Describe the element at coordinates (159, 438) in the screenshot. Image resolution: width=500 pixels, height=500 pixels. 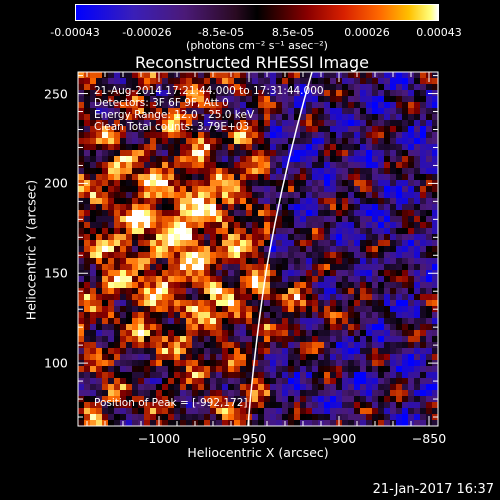
I see `x-tick-label: −1000` at that location.